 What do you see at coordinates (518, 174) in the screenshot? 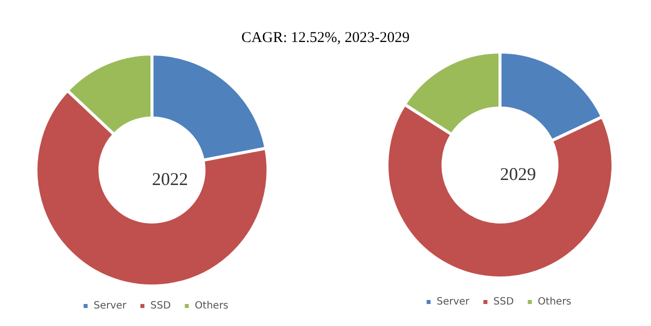
I see `text: 2029` at bounding box center [518, 174].